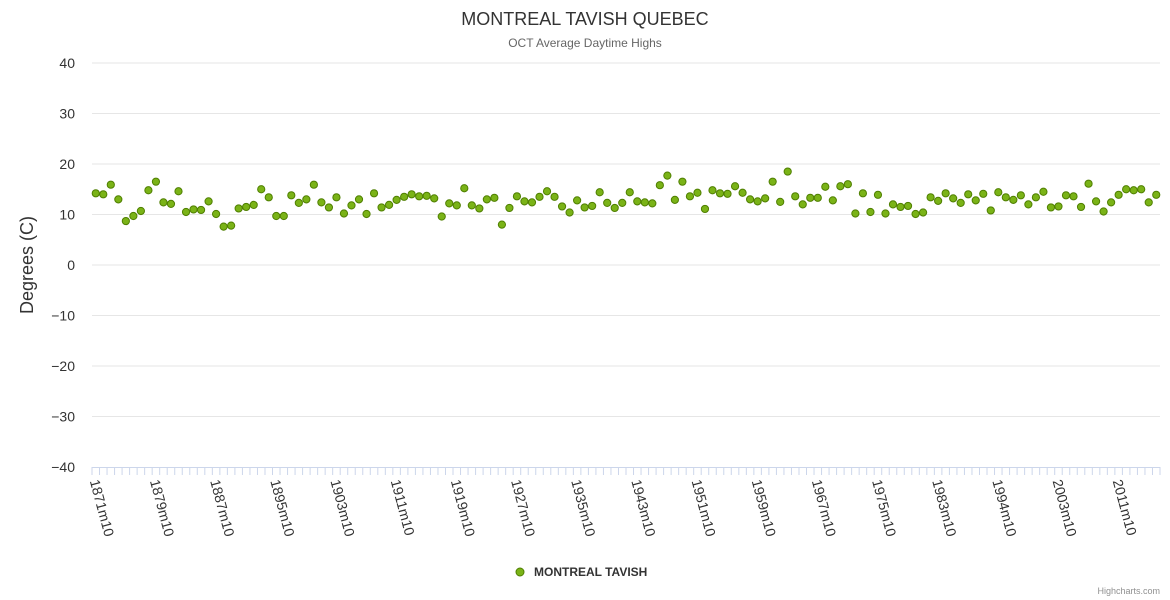  I want to click on credits: Highcharts.com, so click(1128, 591).